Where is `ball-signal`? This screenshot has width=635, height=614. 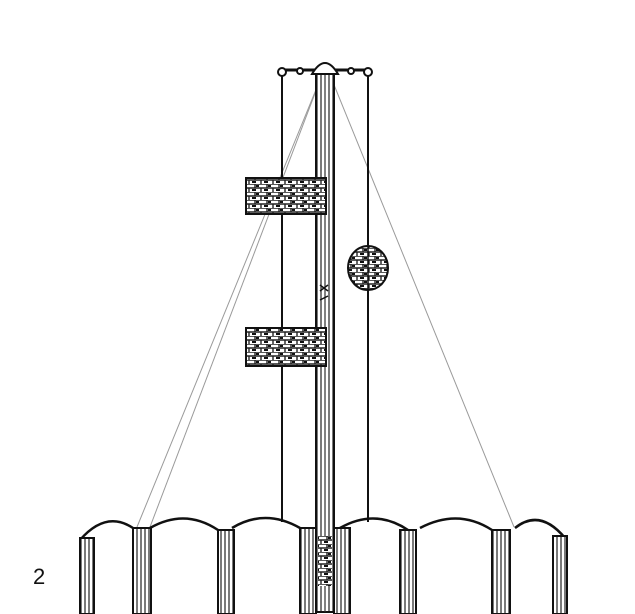
ball-signal is located at coordinates (368, 268).